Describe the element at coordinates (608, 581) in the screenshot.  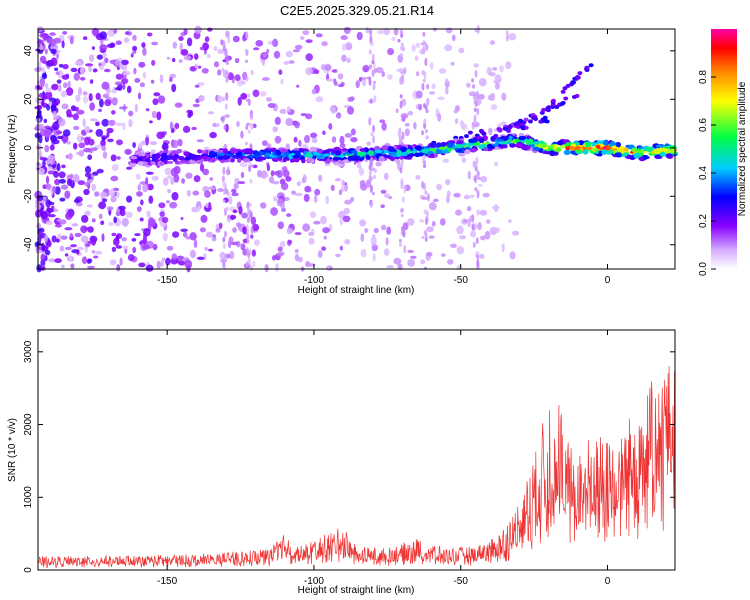
I see `x-tick-label: 0` at that location.